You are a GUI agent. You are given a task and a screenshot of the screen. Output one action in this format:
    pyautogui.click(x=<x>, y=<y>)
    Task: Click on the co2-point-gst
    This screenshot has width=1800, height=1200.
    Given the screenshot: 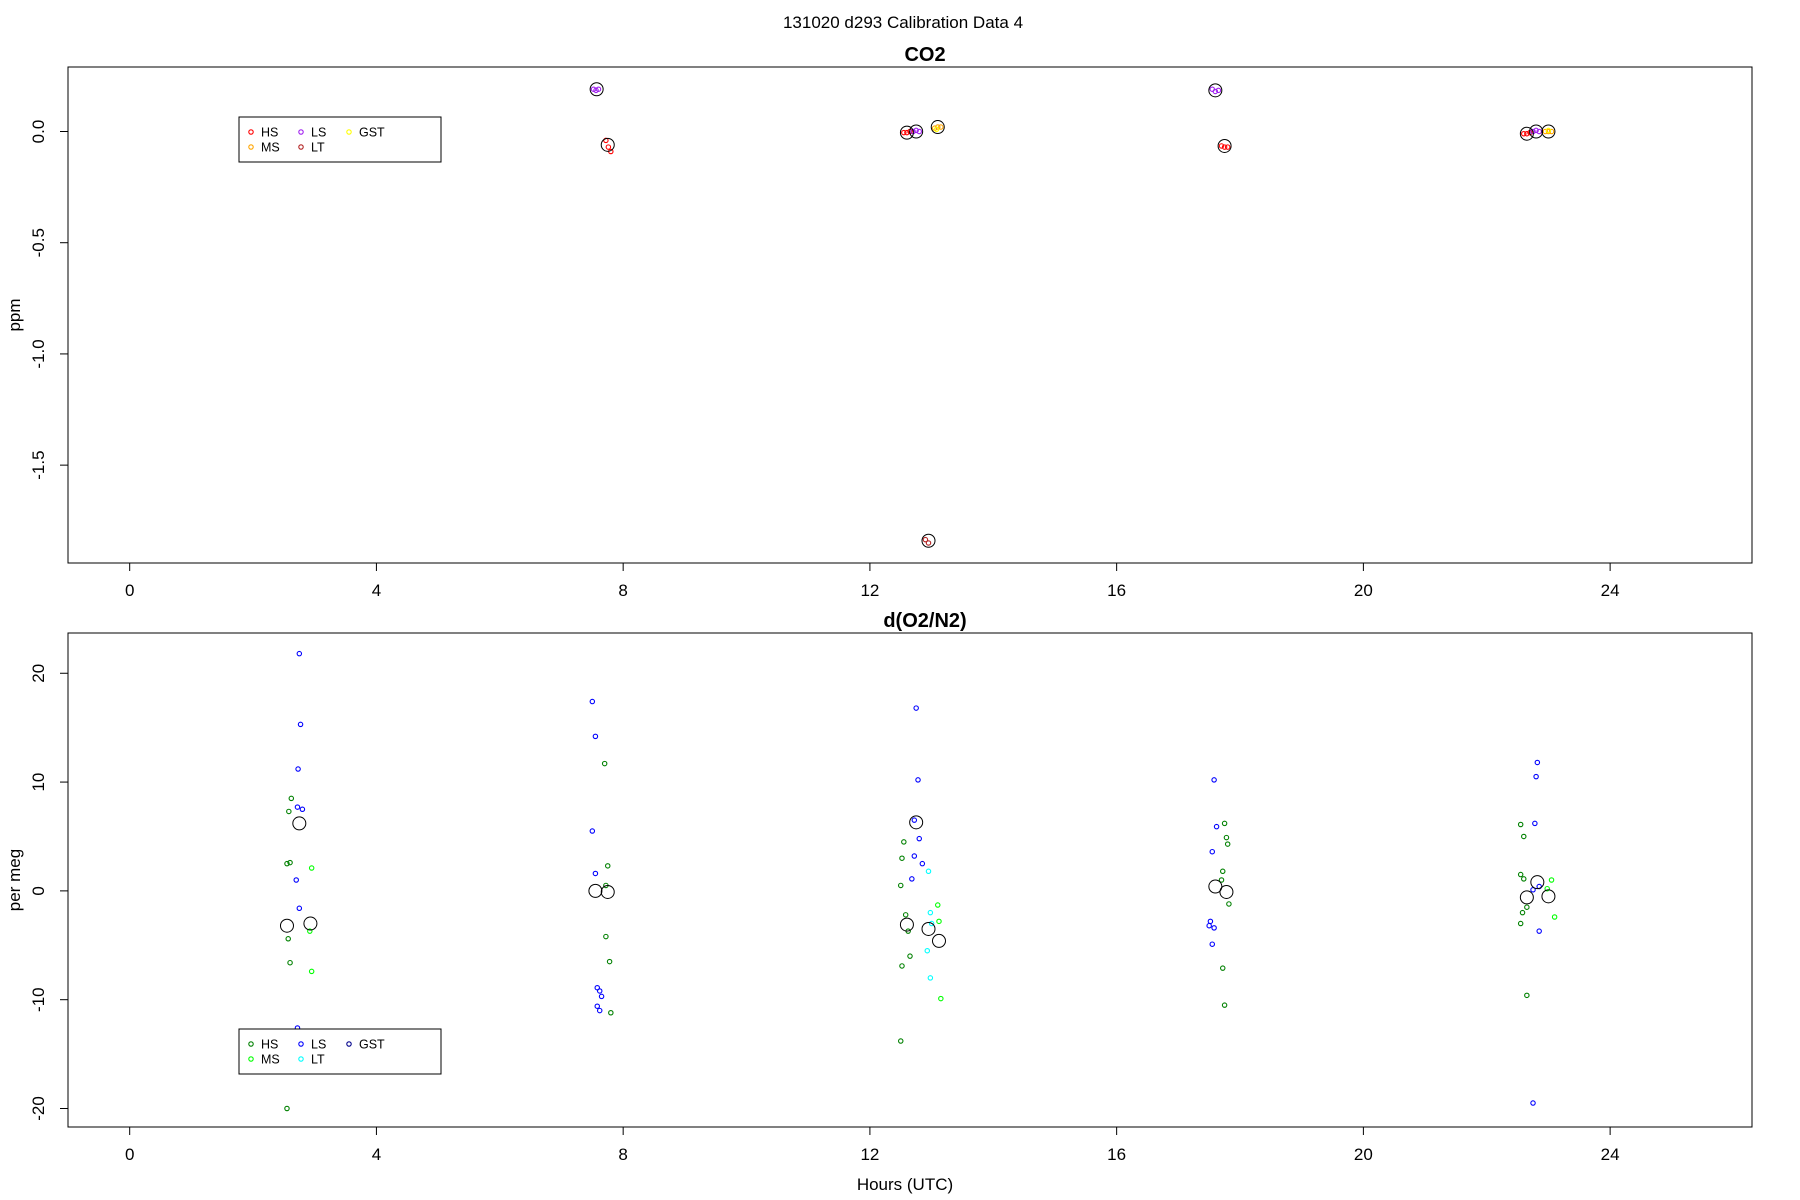 What is the action you would take?
    pyautogui.click(x=936, y=129)
    